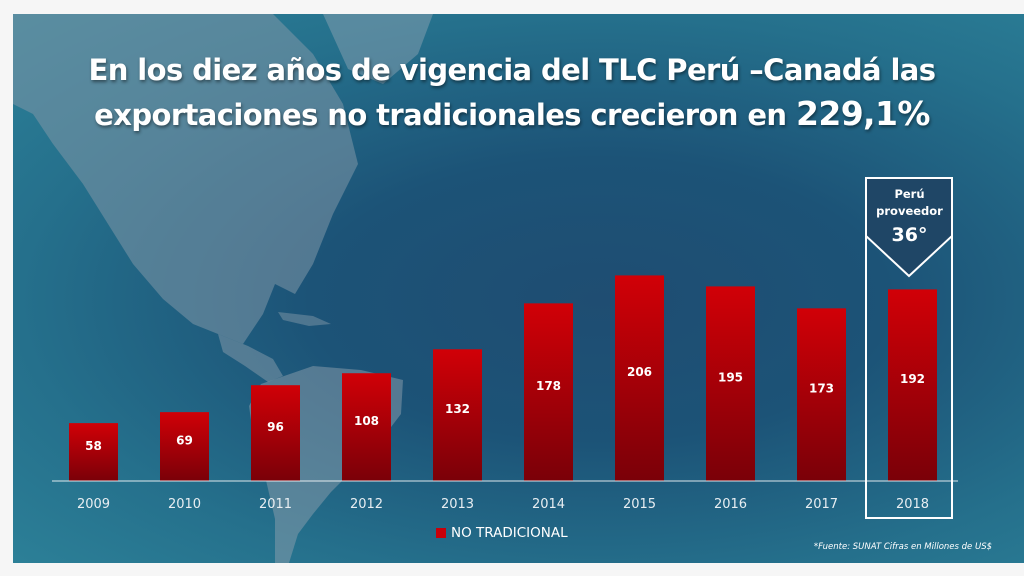  What do you see at coordinates (457, 409) in the screenshot?
I see `bar-value-label-2013: 132` at bounding box center [457, 409].